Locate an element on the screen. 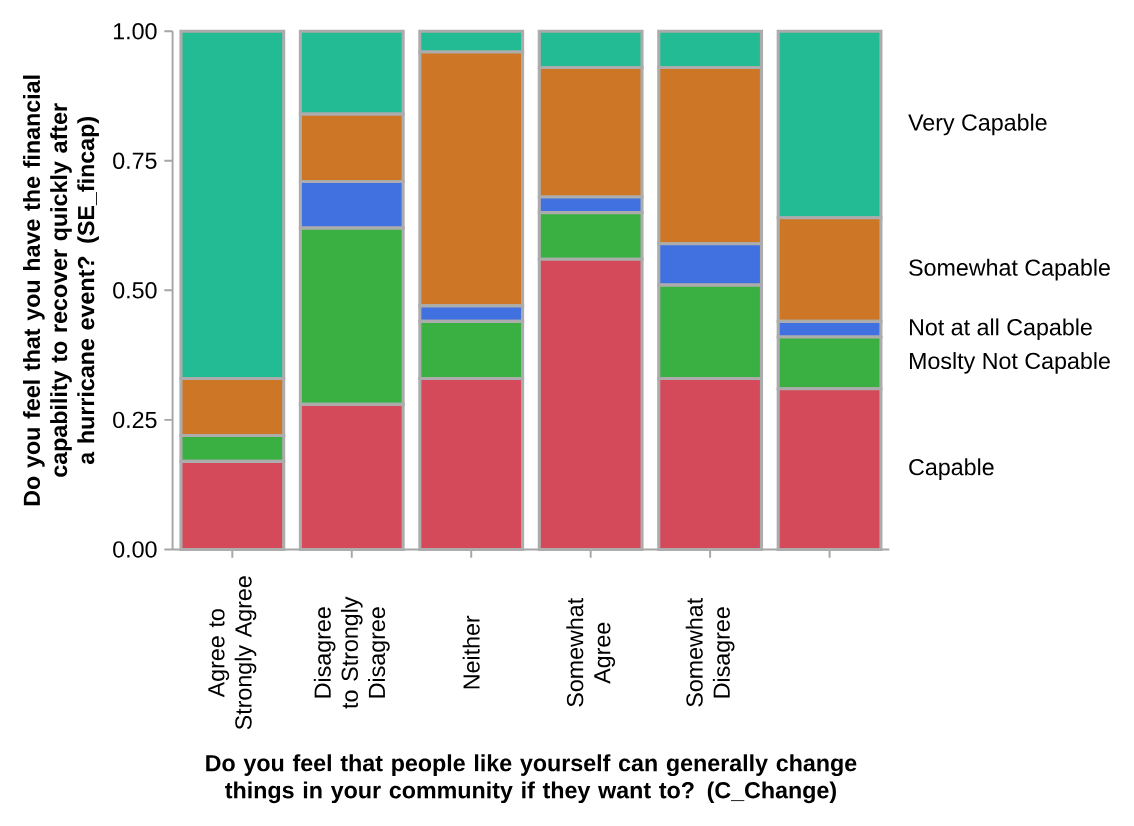 The image size is (1134, 826). x-tick-label: Neither is located at coordinates (471, 652).